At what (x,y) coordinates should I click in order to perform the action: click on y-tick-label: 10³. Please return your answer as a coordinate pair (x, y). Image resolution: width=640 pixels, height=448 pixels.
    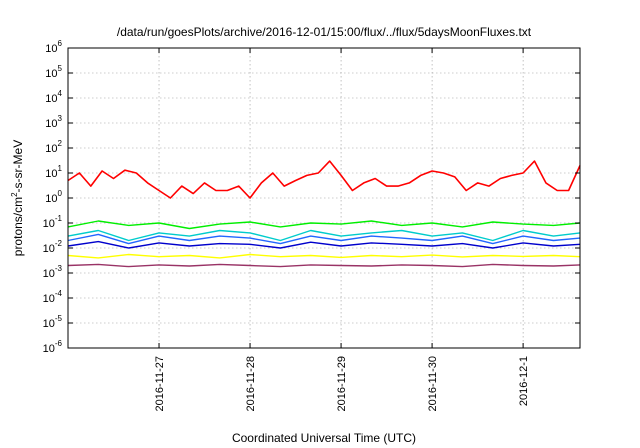
    Looking at the image, I should click on (53, 122).